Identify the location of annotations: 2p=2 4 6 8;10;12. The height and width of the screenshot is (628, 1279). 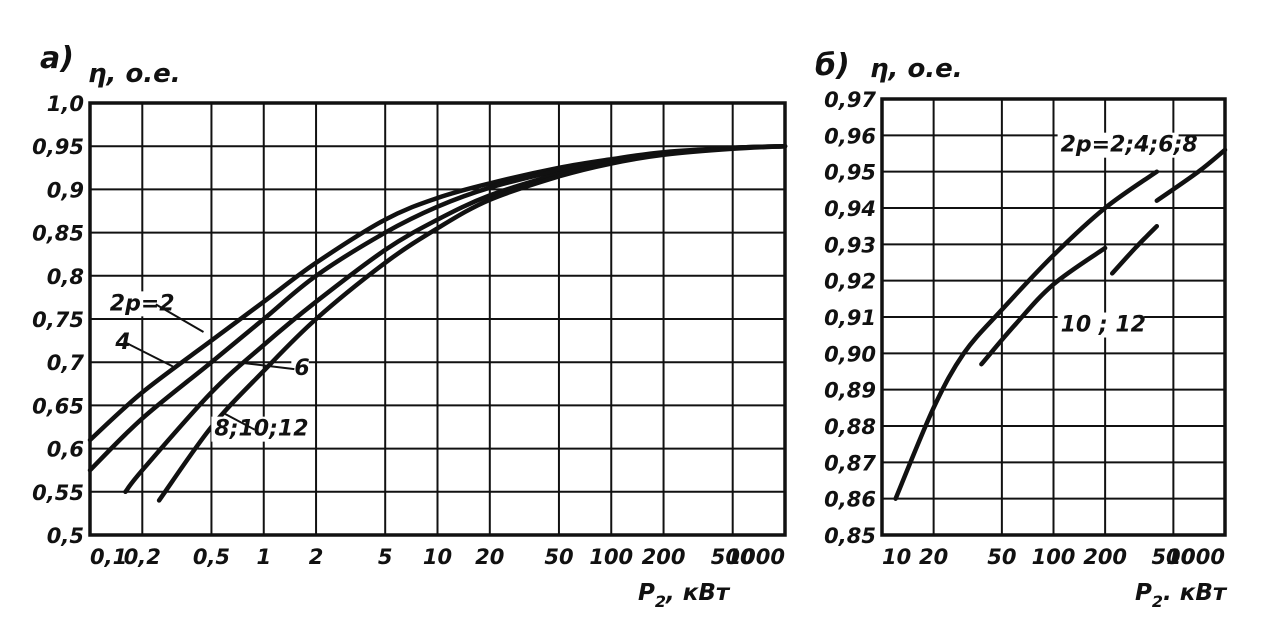
(208, 366).